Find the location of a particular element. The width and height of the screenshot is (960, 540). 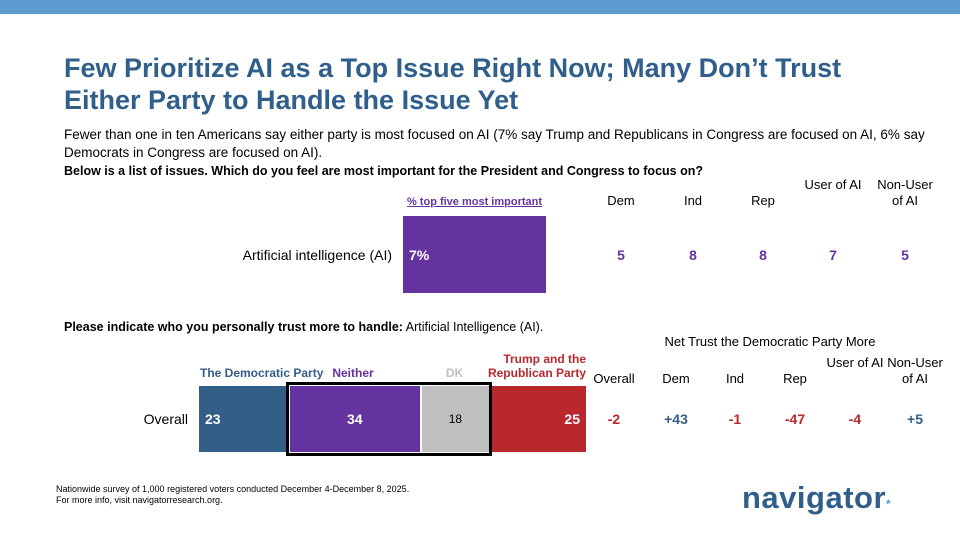

net-header: User of AI is located at coordinates (855, 362).